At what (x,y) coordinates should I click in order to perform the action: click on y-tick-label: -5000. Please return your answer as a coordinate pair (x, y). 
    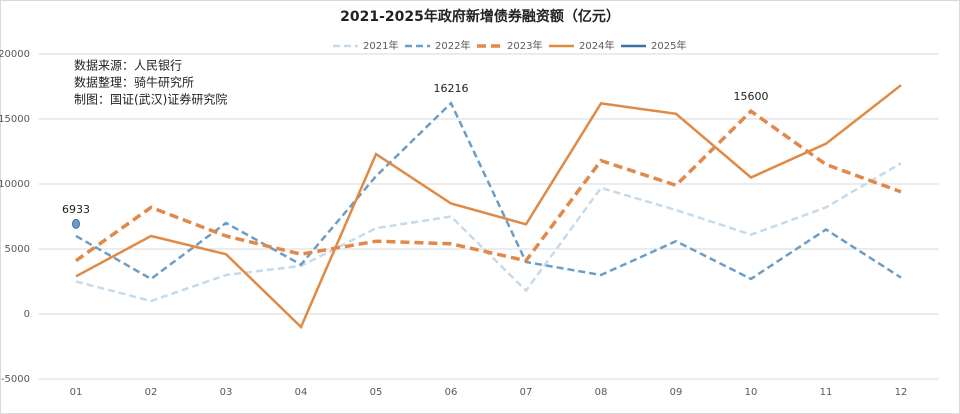
    Looking at the image, I should click on (15, 379).